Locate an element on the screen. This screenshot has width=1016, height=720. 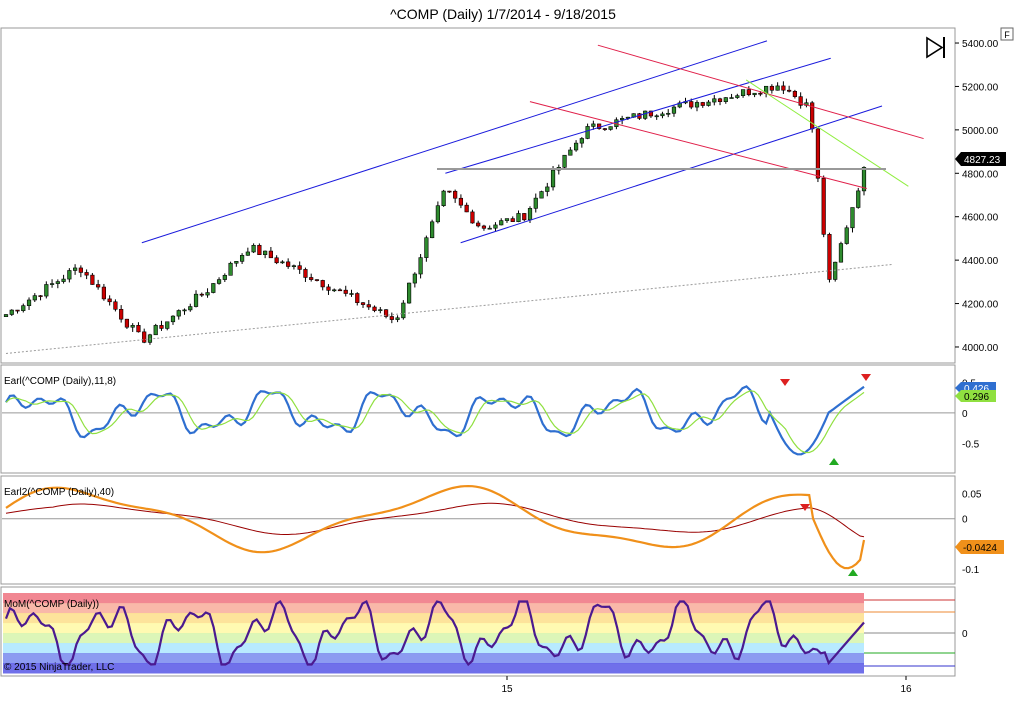
corner-box is located at coordinates (1007, 34).